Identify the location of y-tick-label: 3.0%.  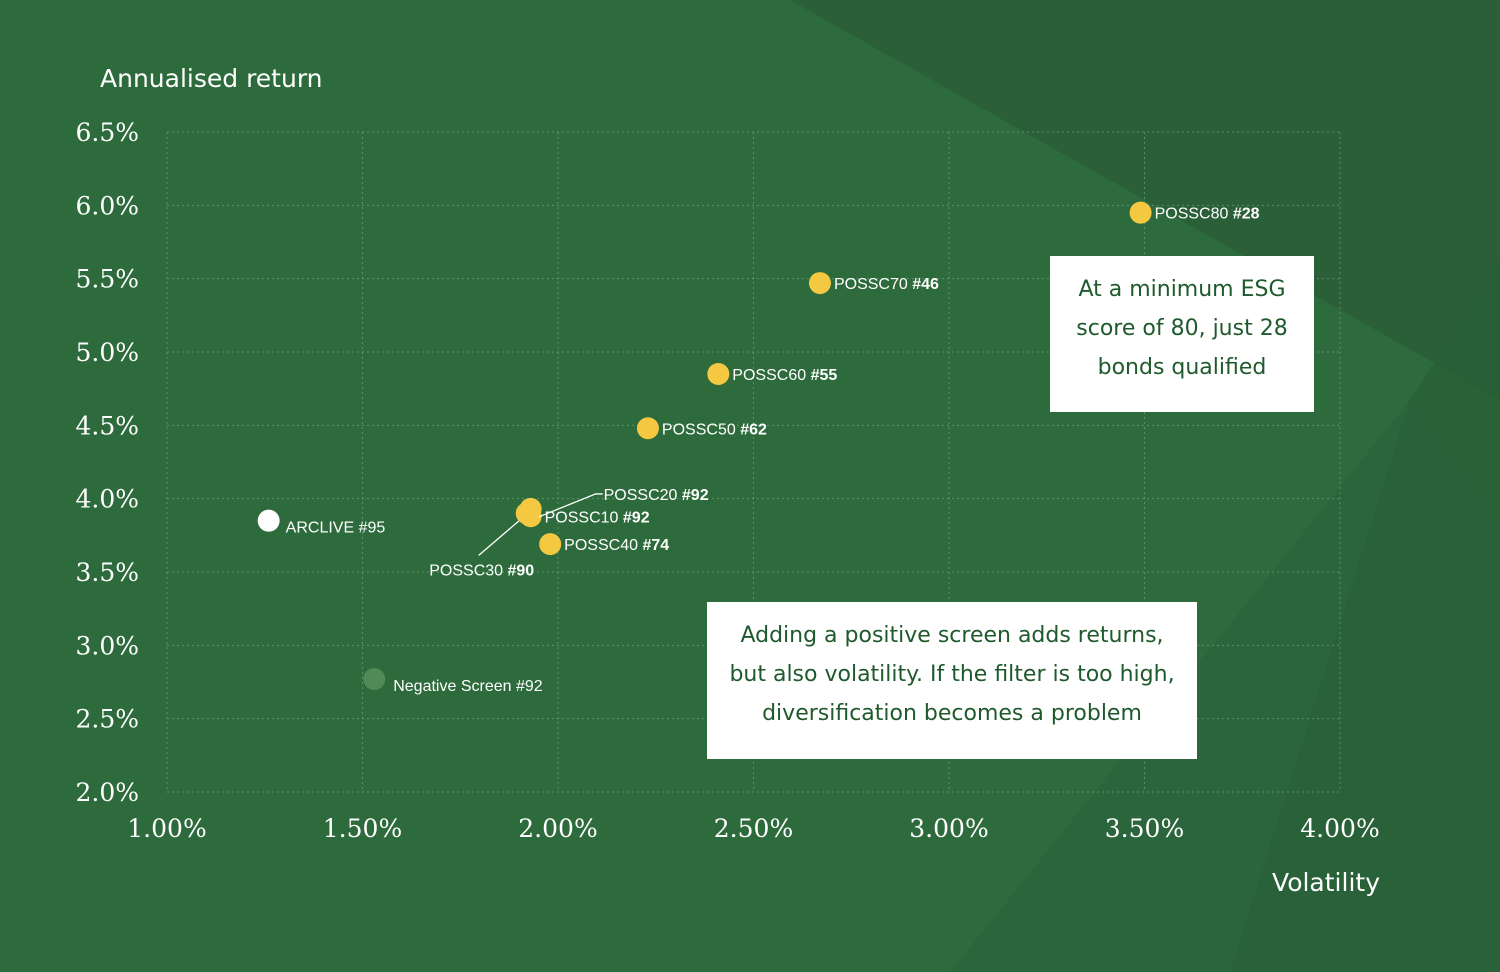
(107, 645).